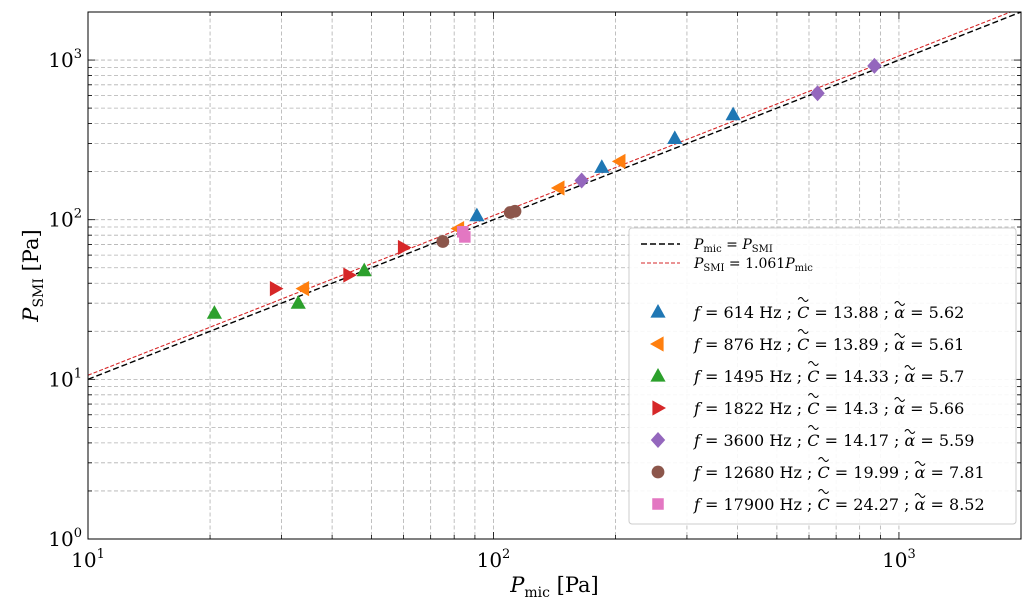 This screenshot has height=604, width=1025. Describe the element at coordinates (554, 587) in the screenshot. I see `x-axis-label: Pmic [Pa]` at that location.